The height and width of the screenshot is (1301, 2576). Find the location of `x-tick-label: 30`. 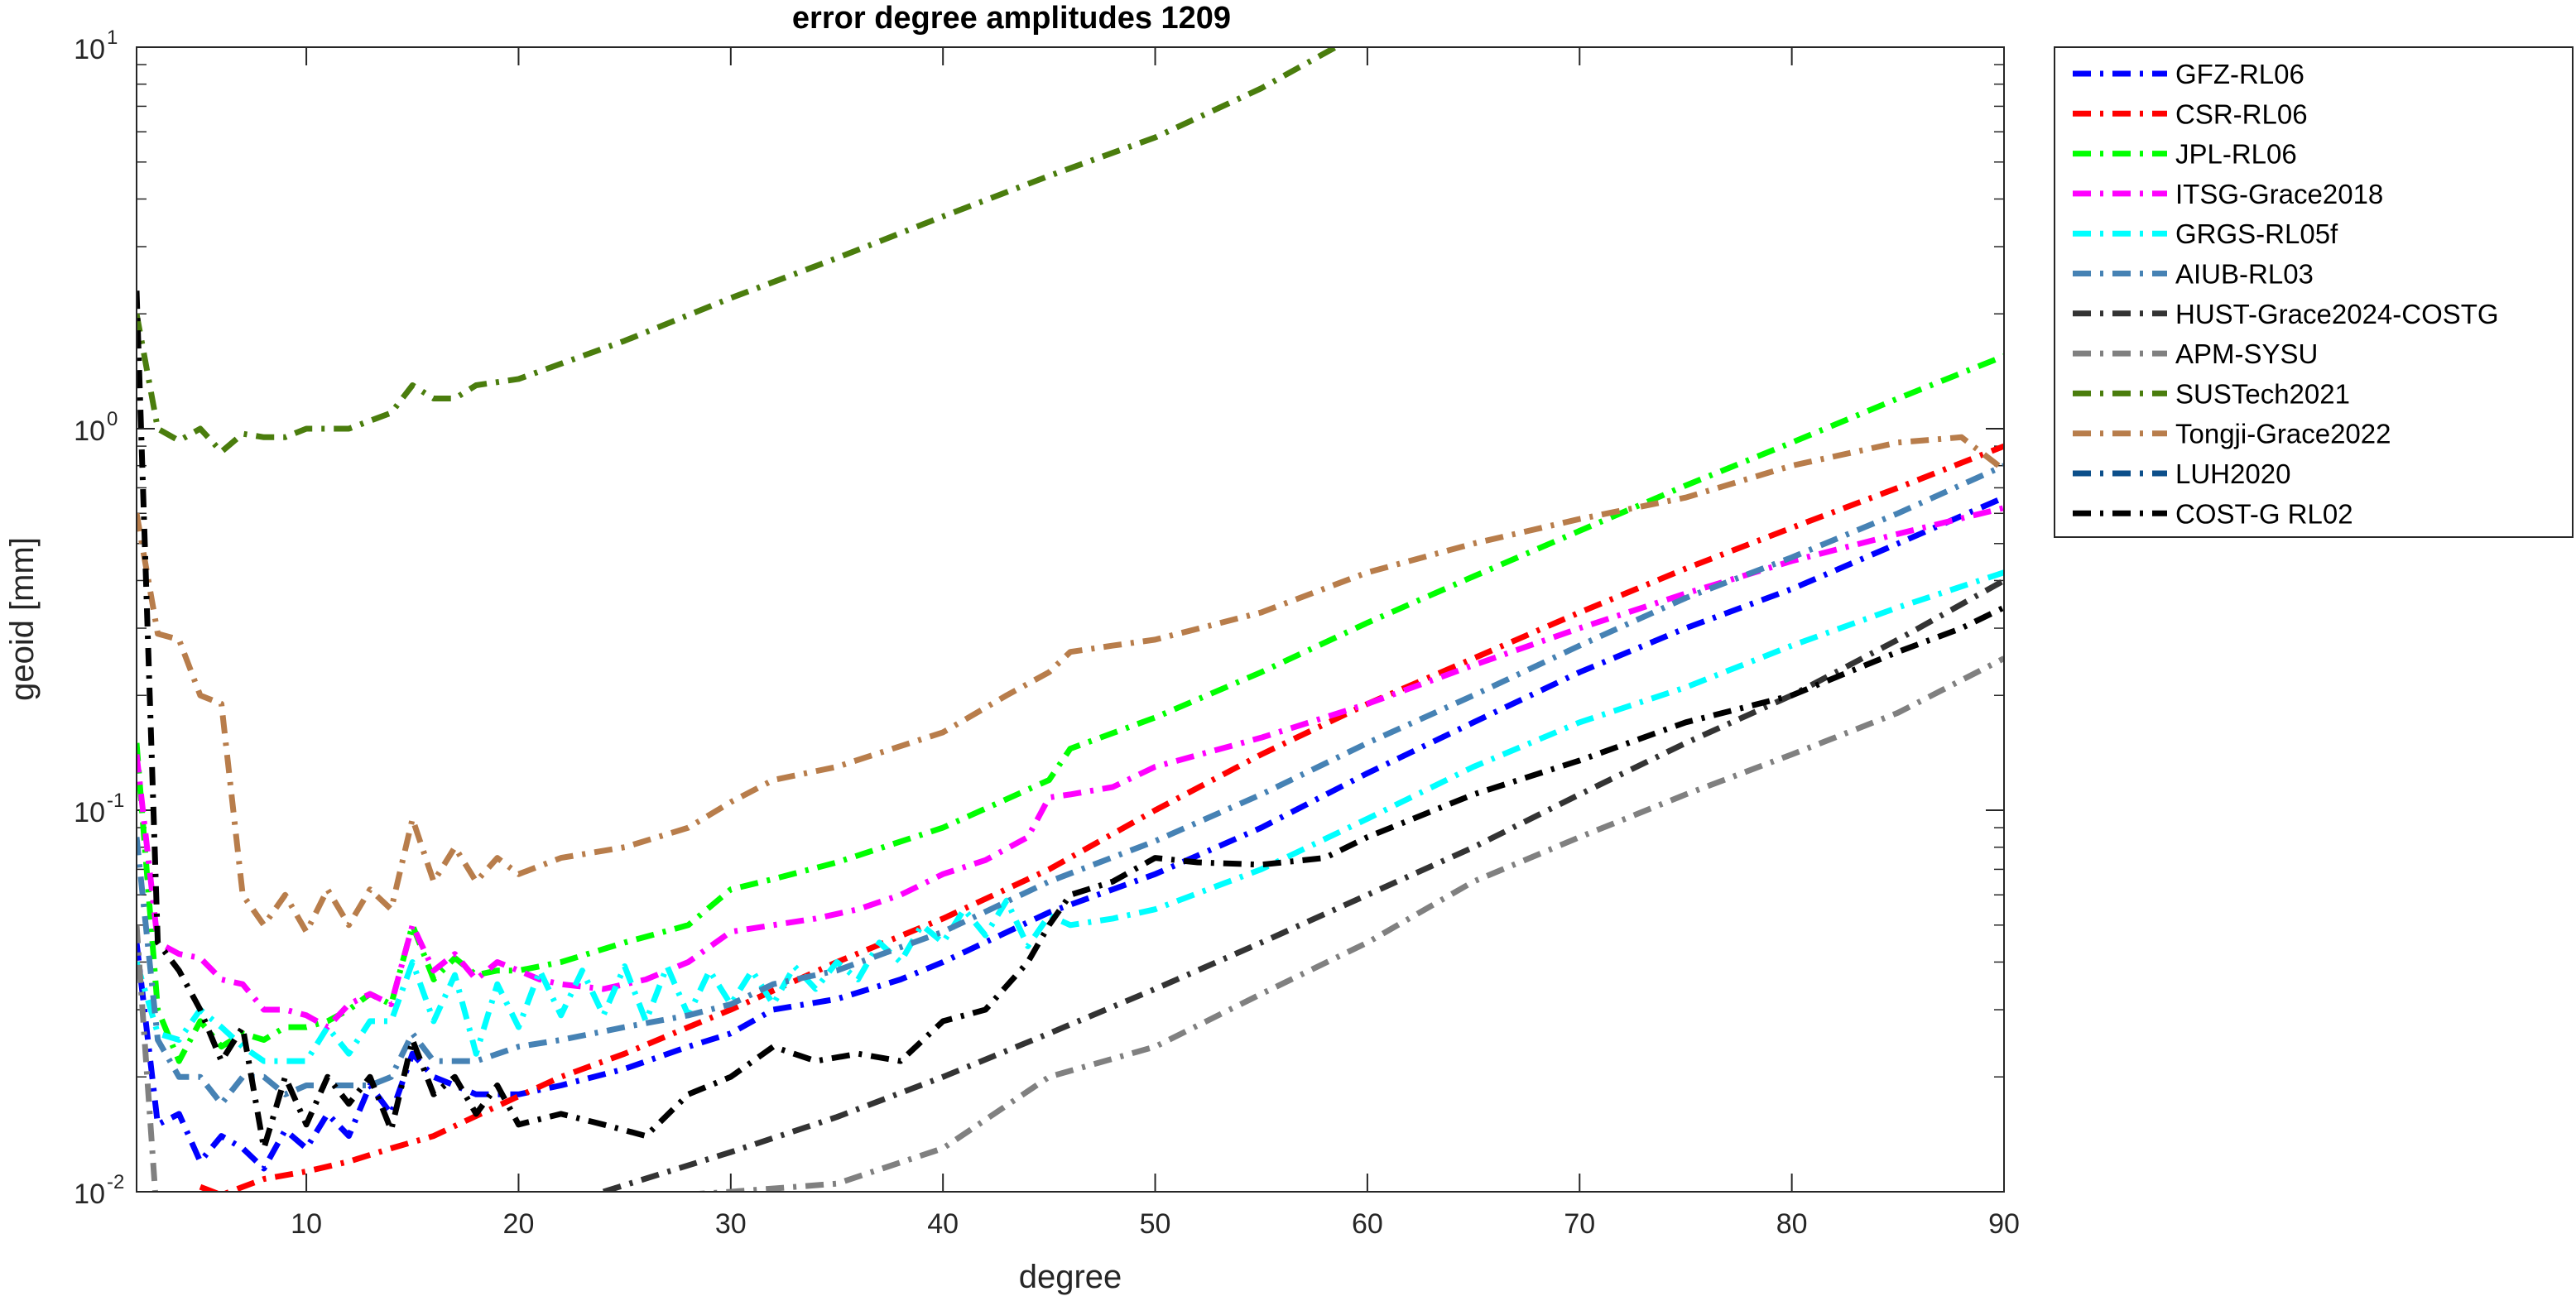

x-tick-label: 30 is located at coordinates (731, 1224).